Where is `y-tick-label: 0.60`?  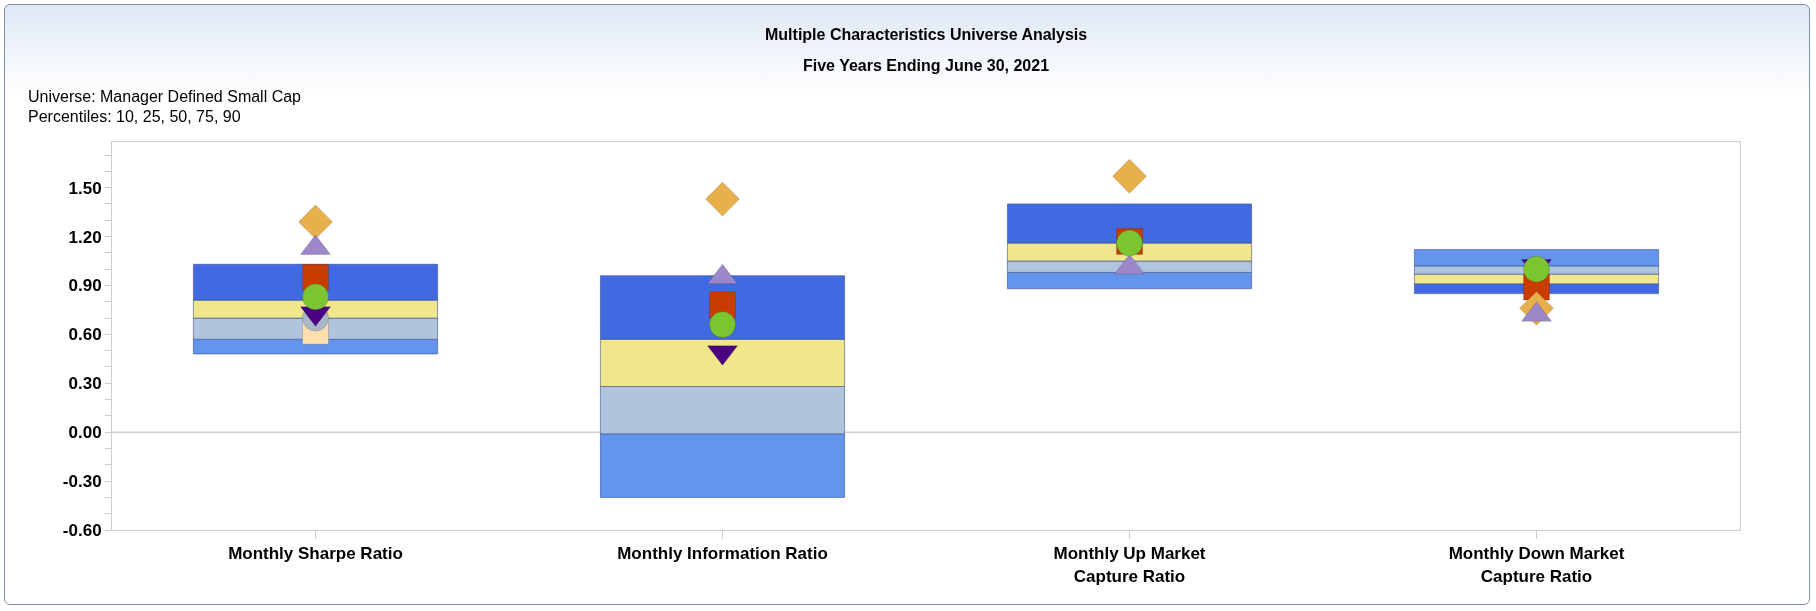 y-tick-label: 0.60 is located at coordinates (85, 335).